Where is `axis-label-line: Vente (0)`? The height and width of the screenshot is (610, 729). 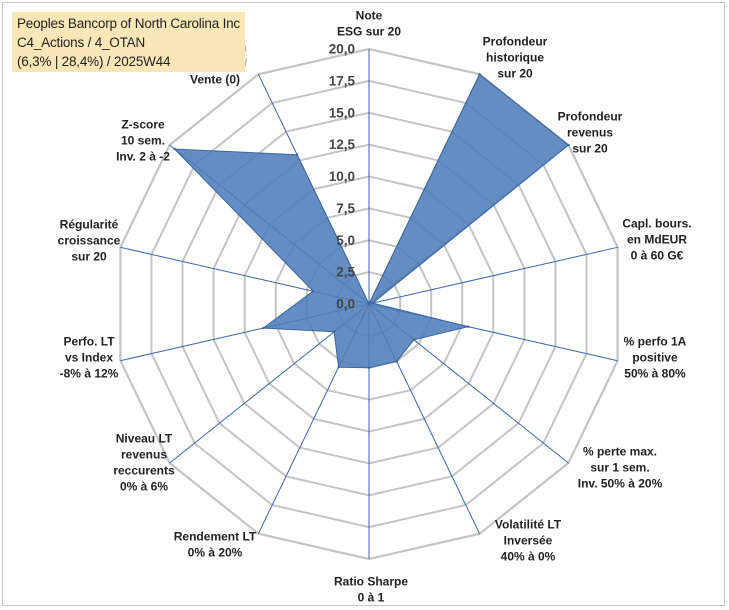 axis-label-line: Vente (0) is located at coordinates (215, 80).